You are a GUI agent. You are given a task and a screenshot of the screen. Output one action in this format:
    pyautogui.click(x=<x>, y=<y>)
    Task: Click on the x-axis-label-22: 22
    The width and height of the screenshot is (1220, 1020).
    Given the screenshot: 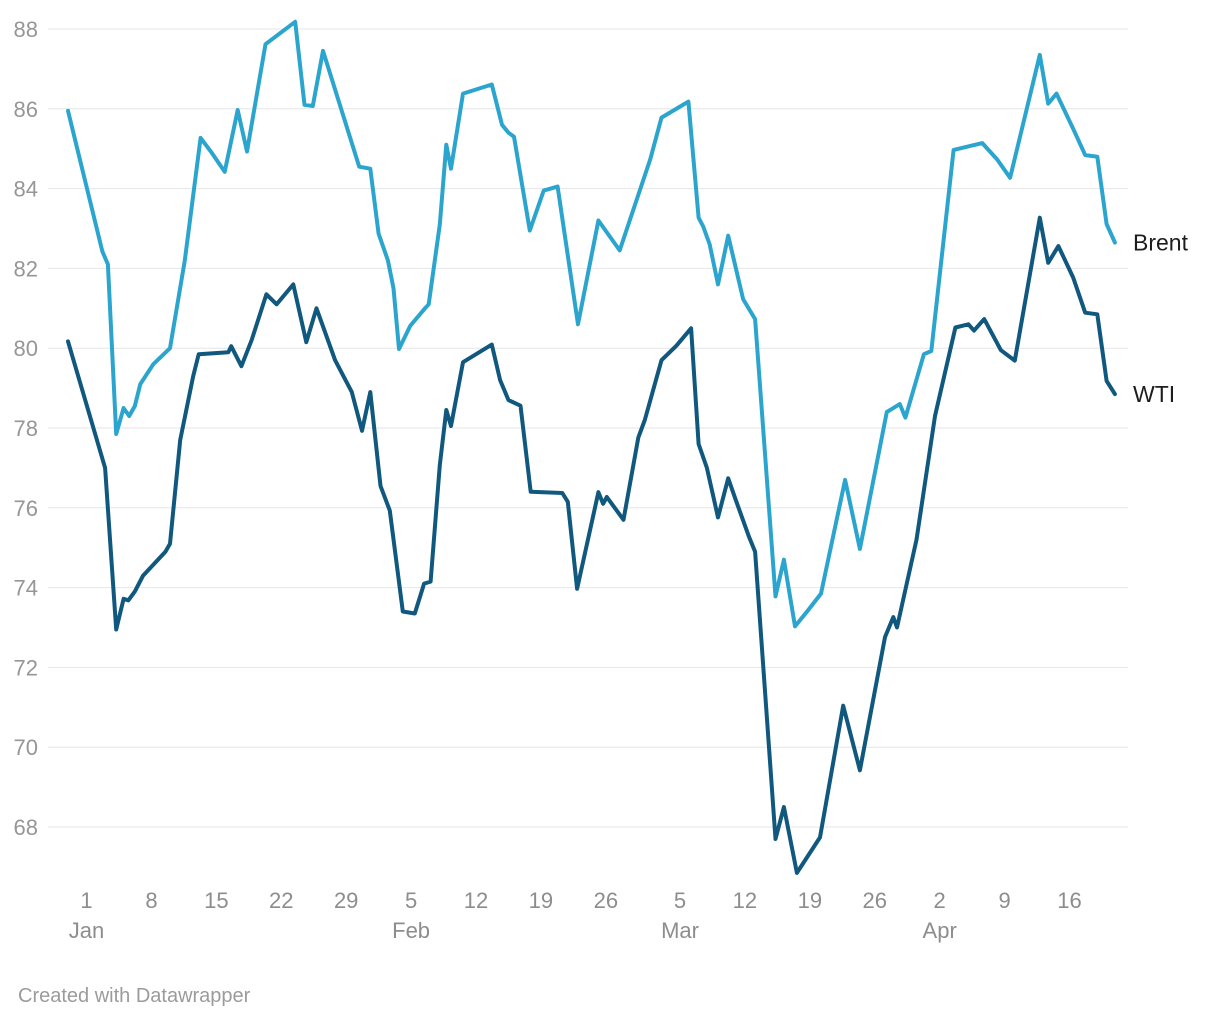 What is the action you would take?
    pyautogui.click(x=281, y=900)
    